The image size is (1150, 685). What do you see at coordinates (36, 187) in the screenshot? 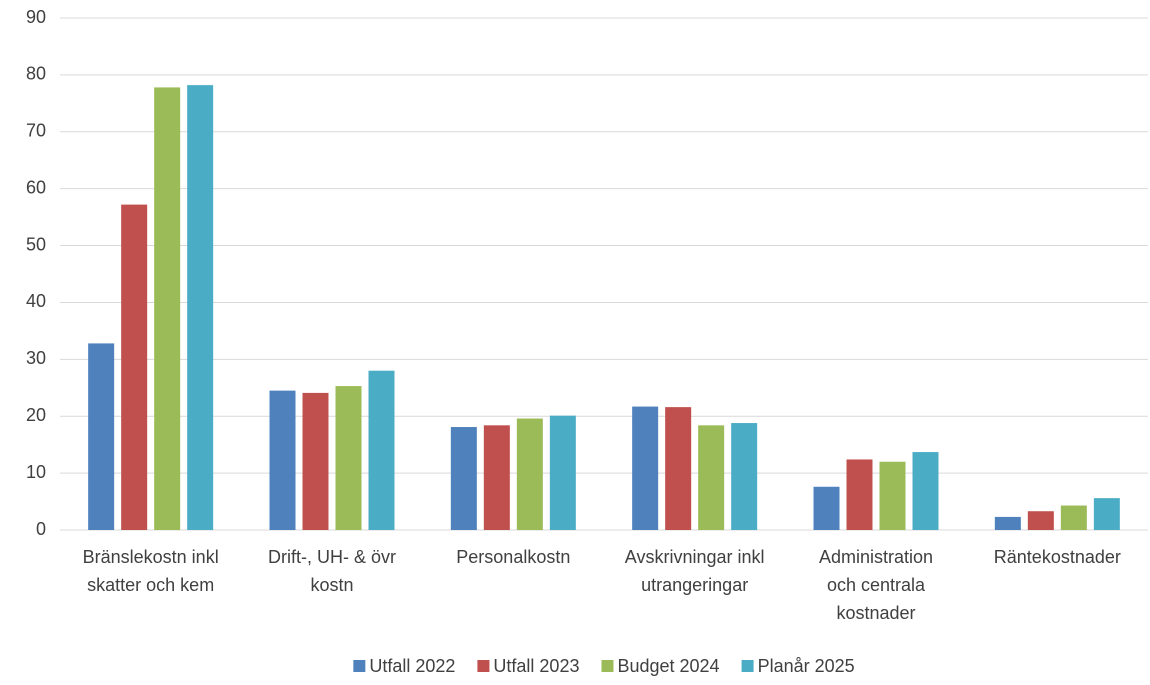
I see `y-tick-label: 60` at bounding box center [36, 187].